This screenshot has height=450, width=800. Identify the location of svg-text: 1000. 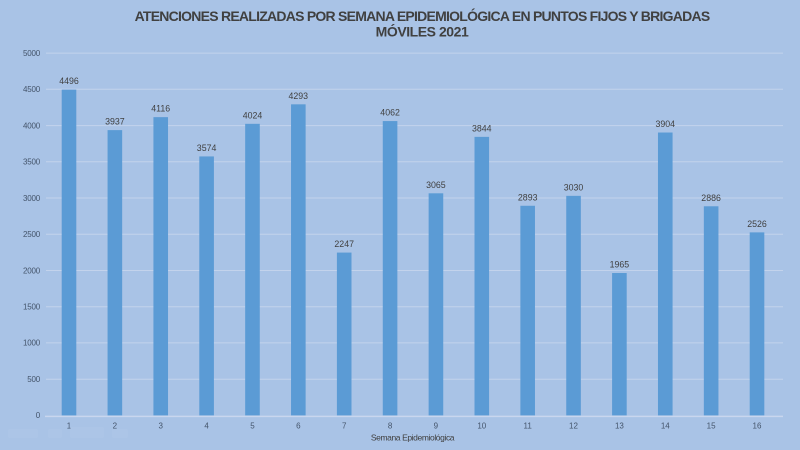
(32, 343).